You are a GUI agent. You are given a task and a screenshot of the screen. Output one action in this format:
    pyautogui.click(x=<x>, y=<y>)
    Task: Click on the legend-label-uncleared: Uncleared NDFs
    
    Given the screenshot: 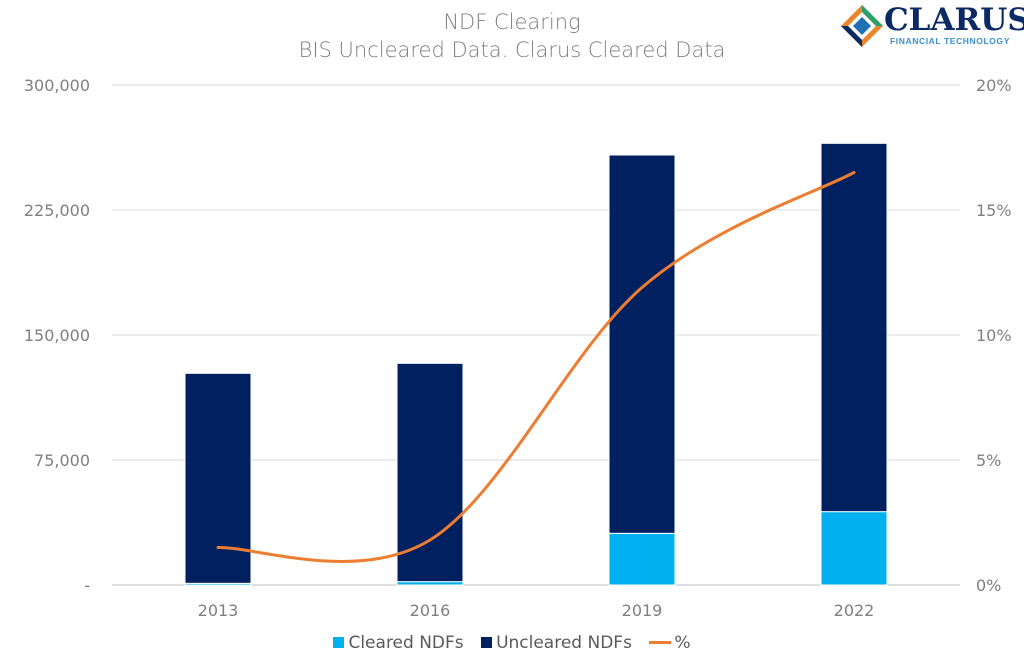 What is the action you would take?
    pyautogui.click(x=564, y=643)
    